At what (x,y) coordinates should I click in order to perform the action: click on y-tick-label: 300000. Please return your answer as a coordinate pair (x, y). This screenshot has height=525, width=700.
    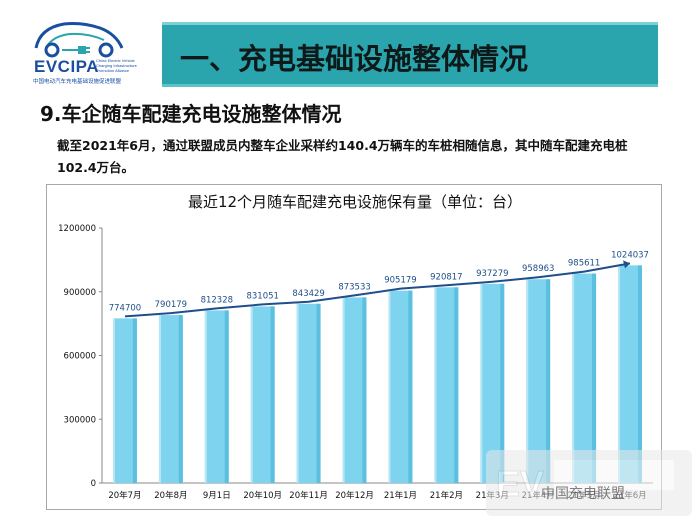
    Looking at the image, I should click on (80, 420).